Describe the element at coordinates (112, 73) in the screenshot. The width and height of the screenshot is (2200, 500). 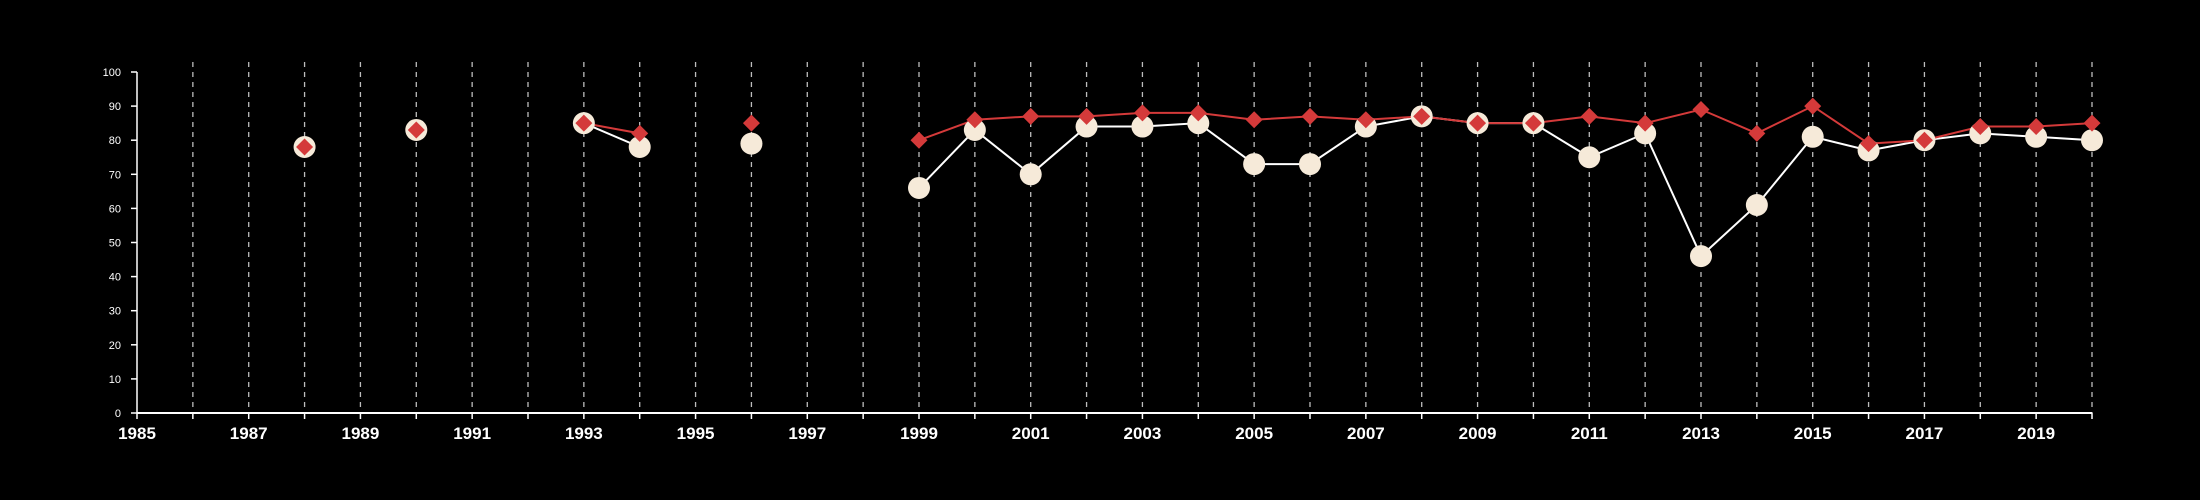
I see `y-tick-label: 100` at that location.